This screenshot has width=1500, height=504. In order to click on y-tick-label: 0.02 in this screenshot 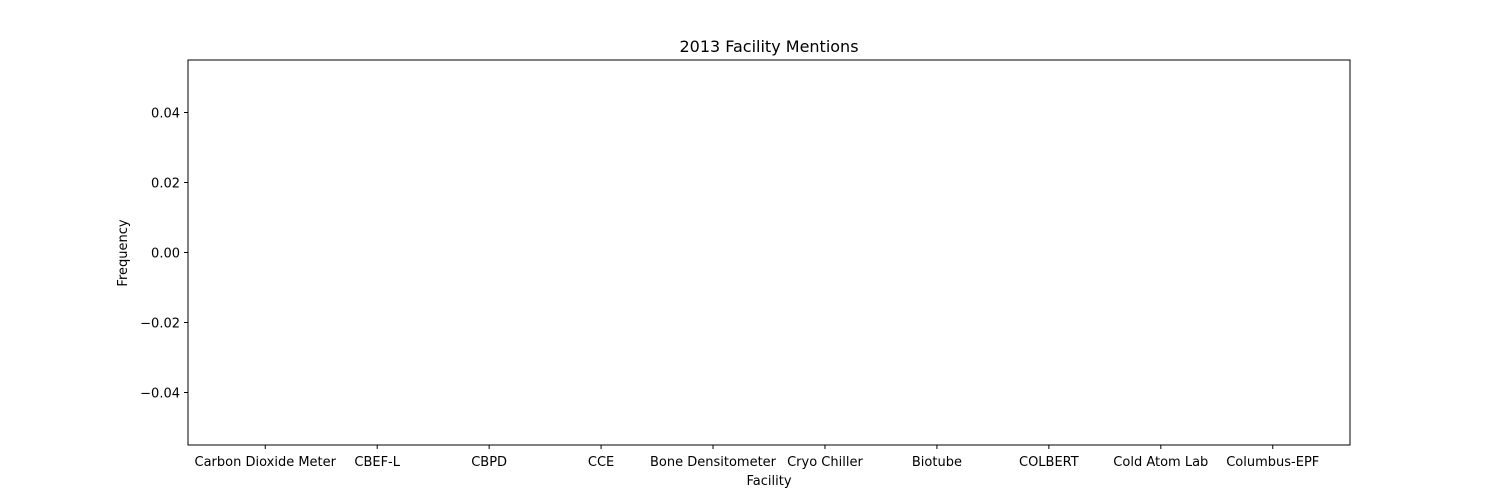, I will do `click(165, 184)`.